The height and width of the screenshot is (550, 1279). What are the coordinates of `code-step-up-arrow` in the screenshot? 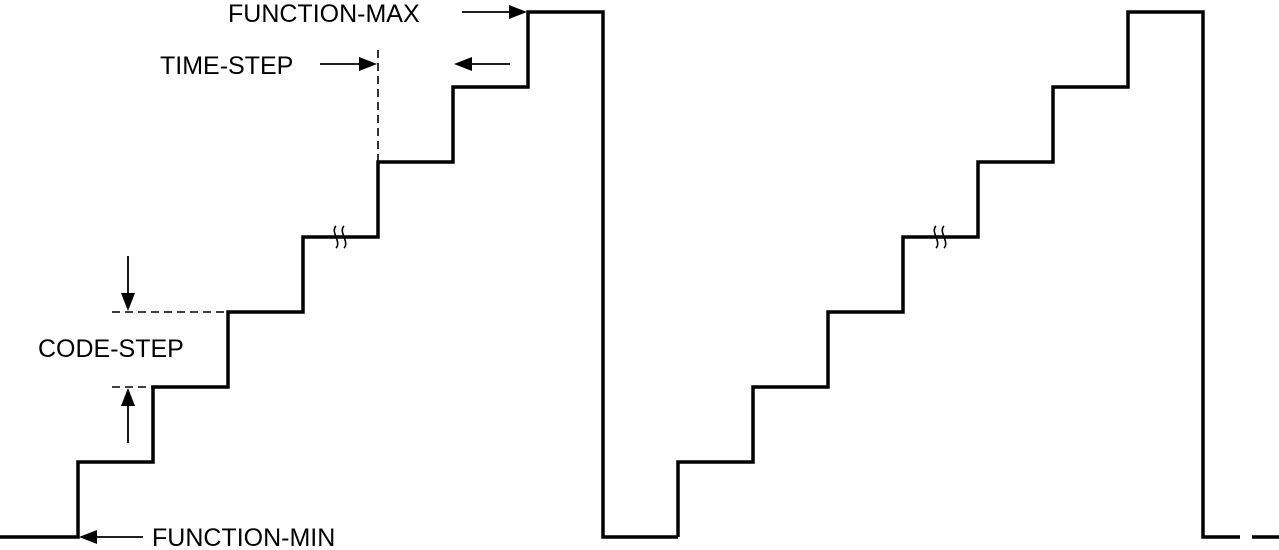 It's located at (128, 415).